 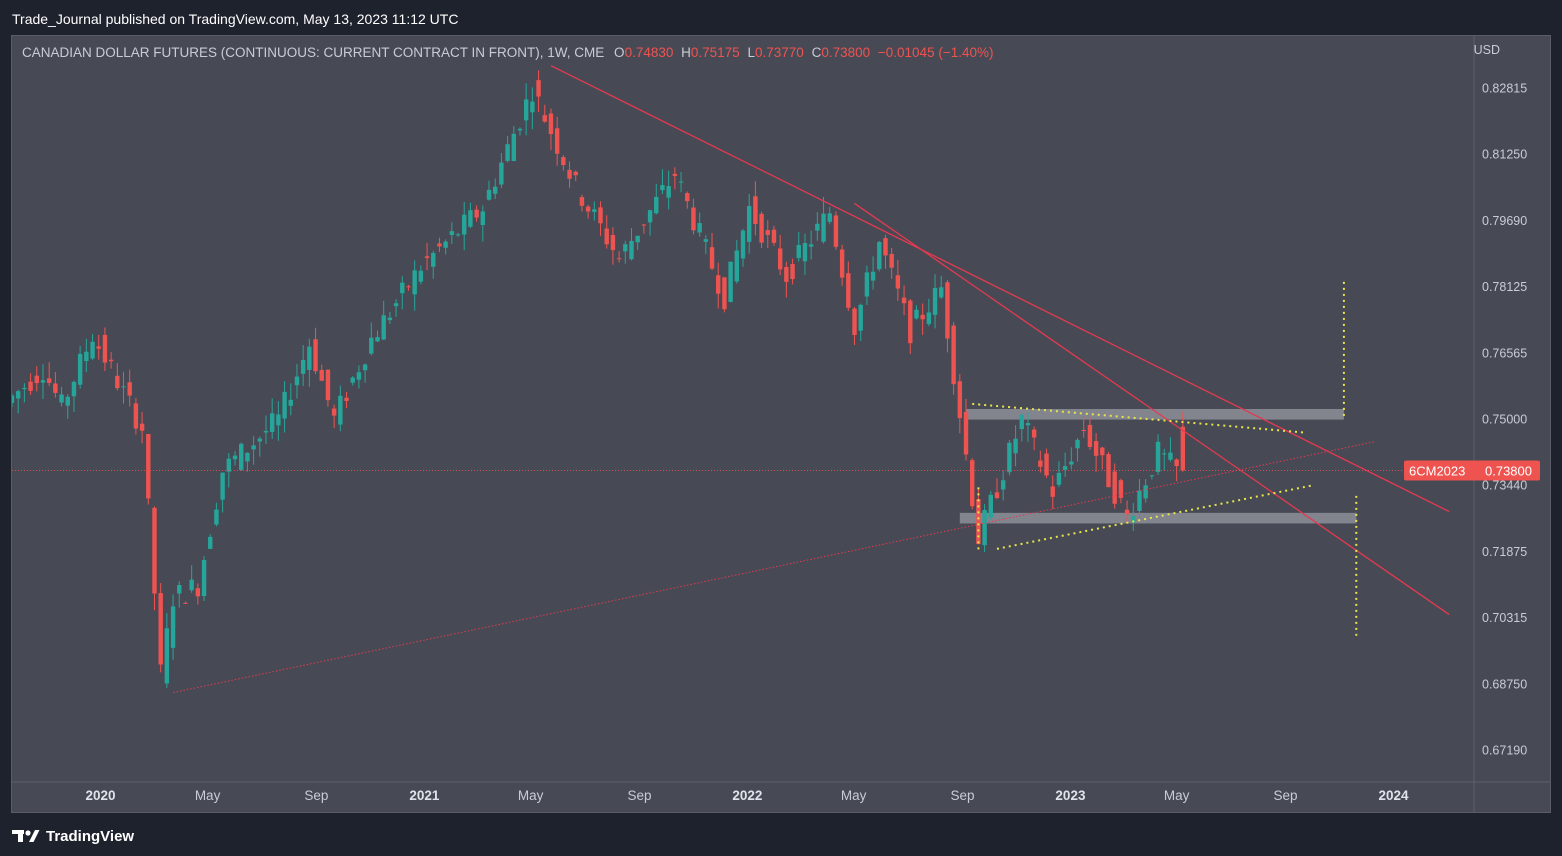 I want to click on time-tick-label: 2020, so click(x=100, y=795).